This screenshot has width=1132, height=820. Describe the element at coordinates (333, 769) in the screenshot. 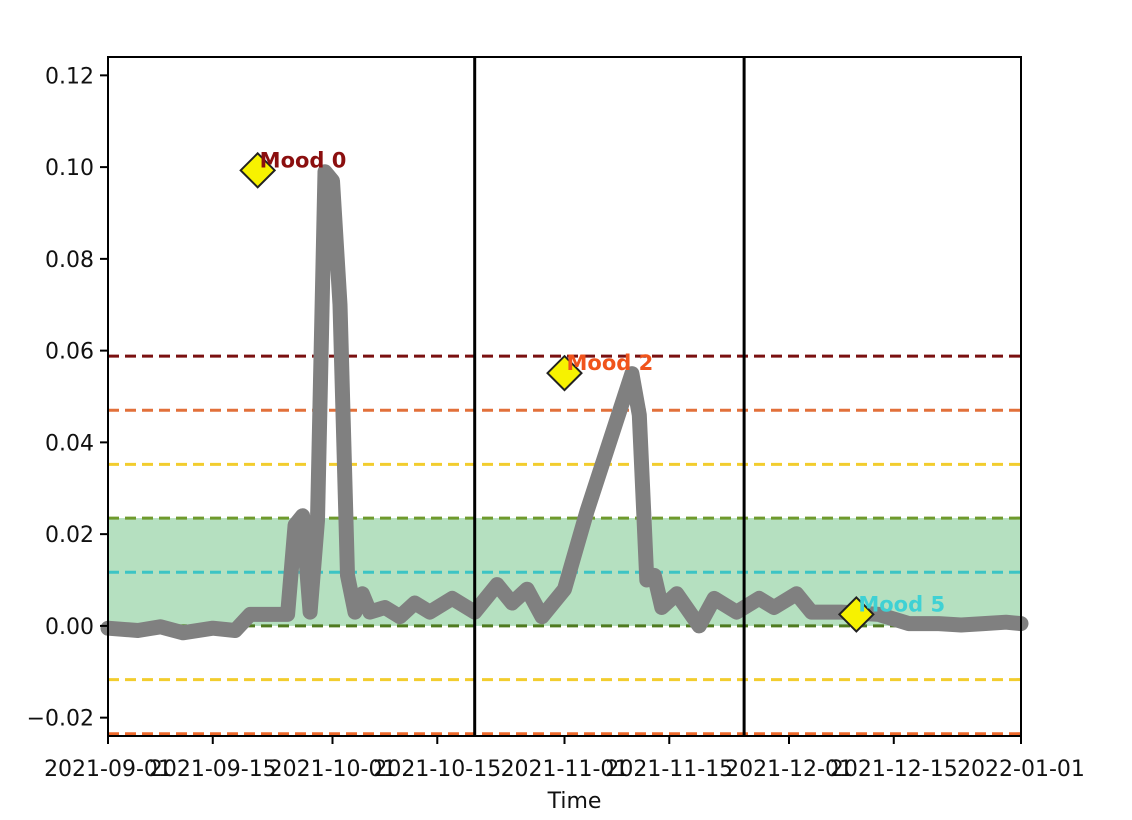

I see `x-tick-label: 2021-10-01` at that location.